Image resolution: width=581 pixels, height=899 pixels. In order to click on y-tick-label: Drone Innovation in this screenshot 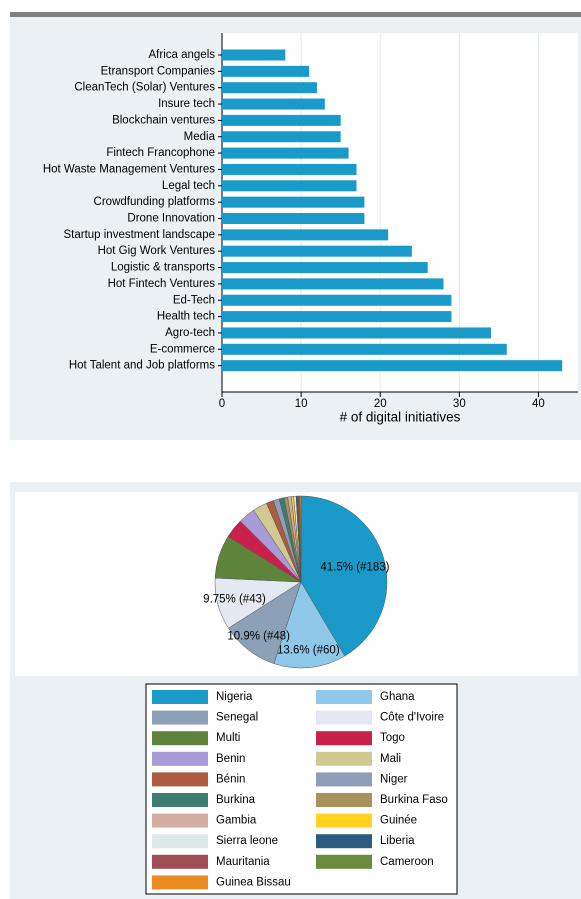, I will do `click(171, 219)`.